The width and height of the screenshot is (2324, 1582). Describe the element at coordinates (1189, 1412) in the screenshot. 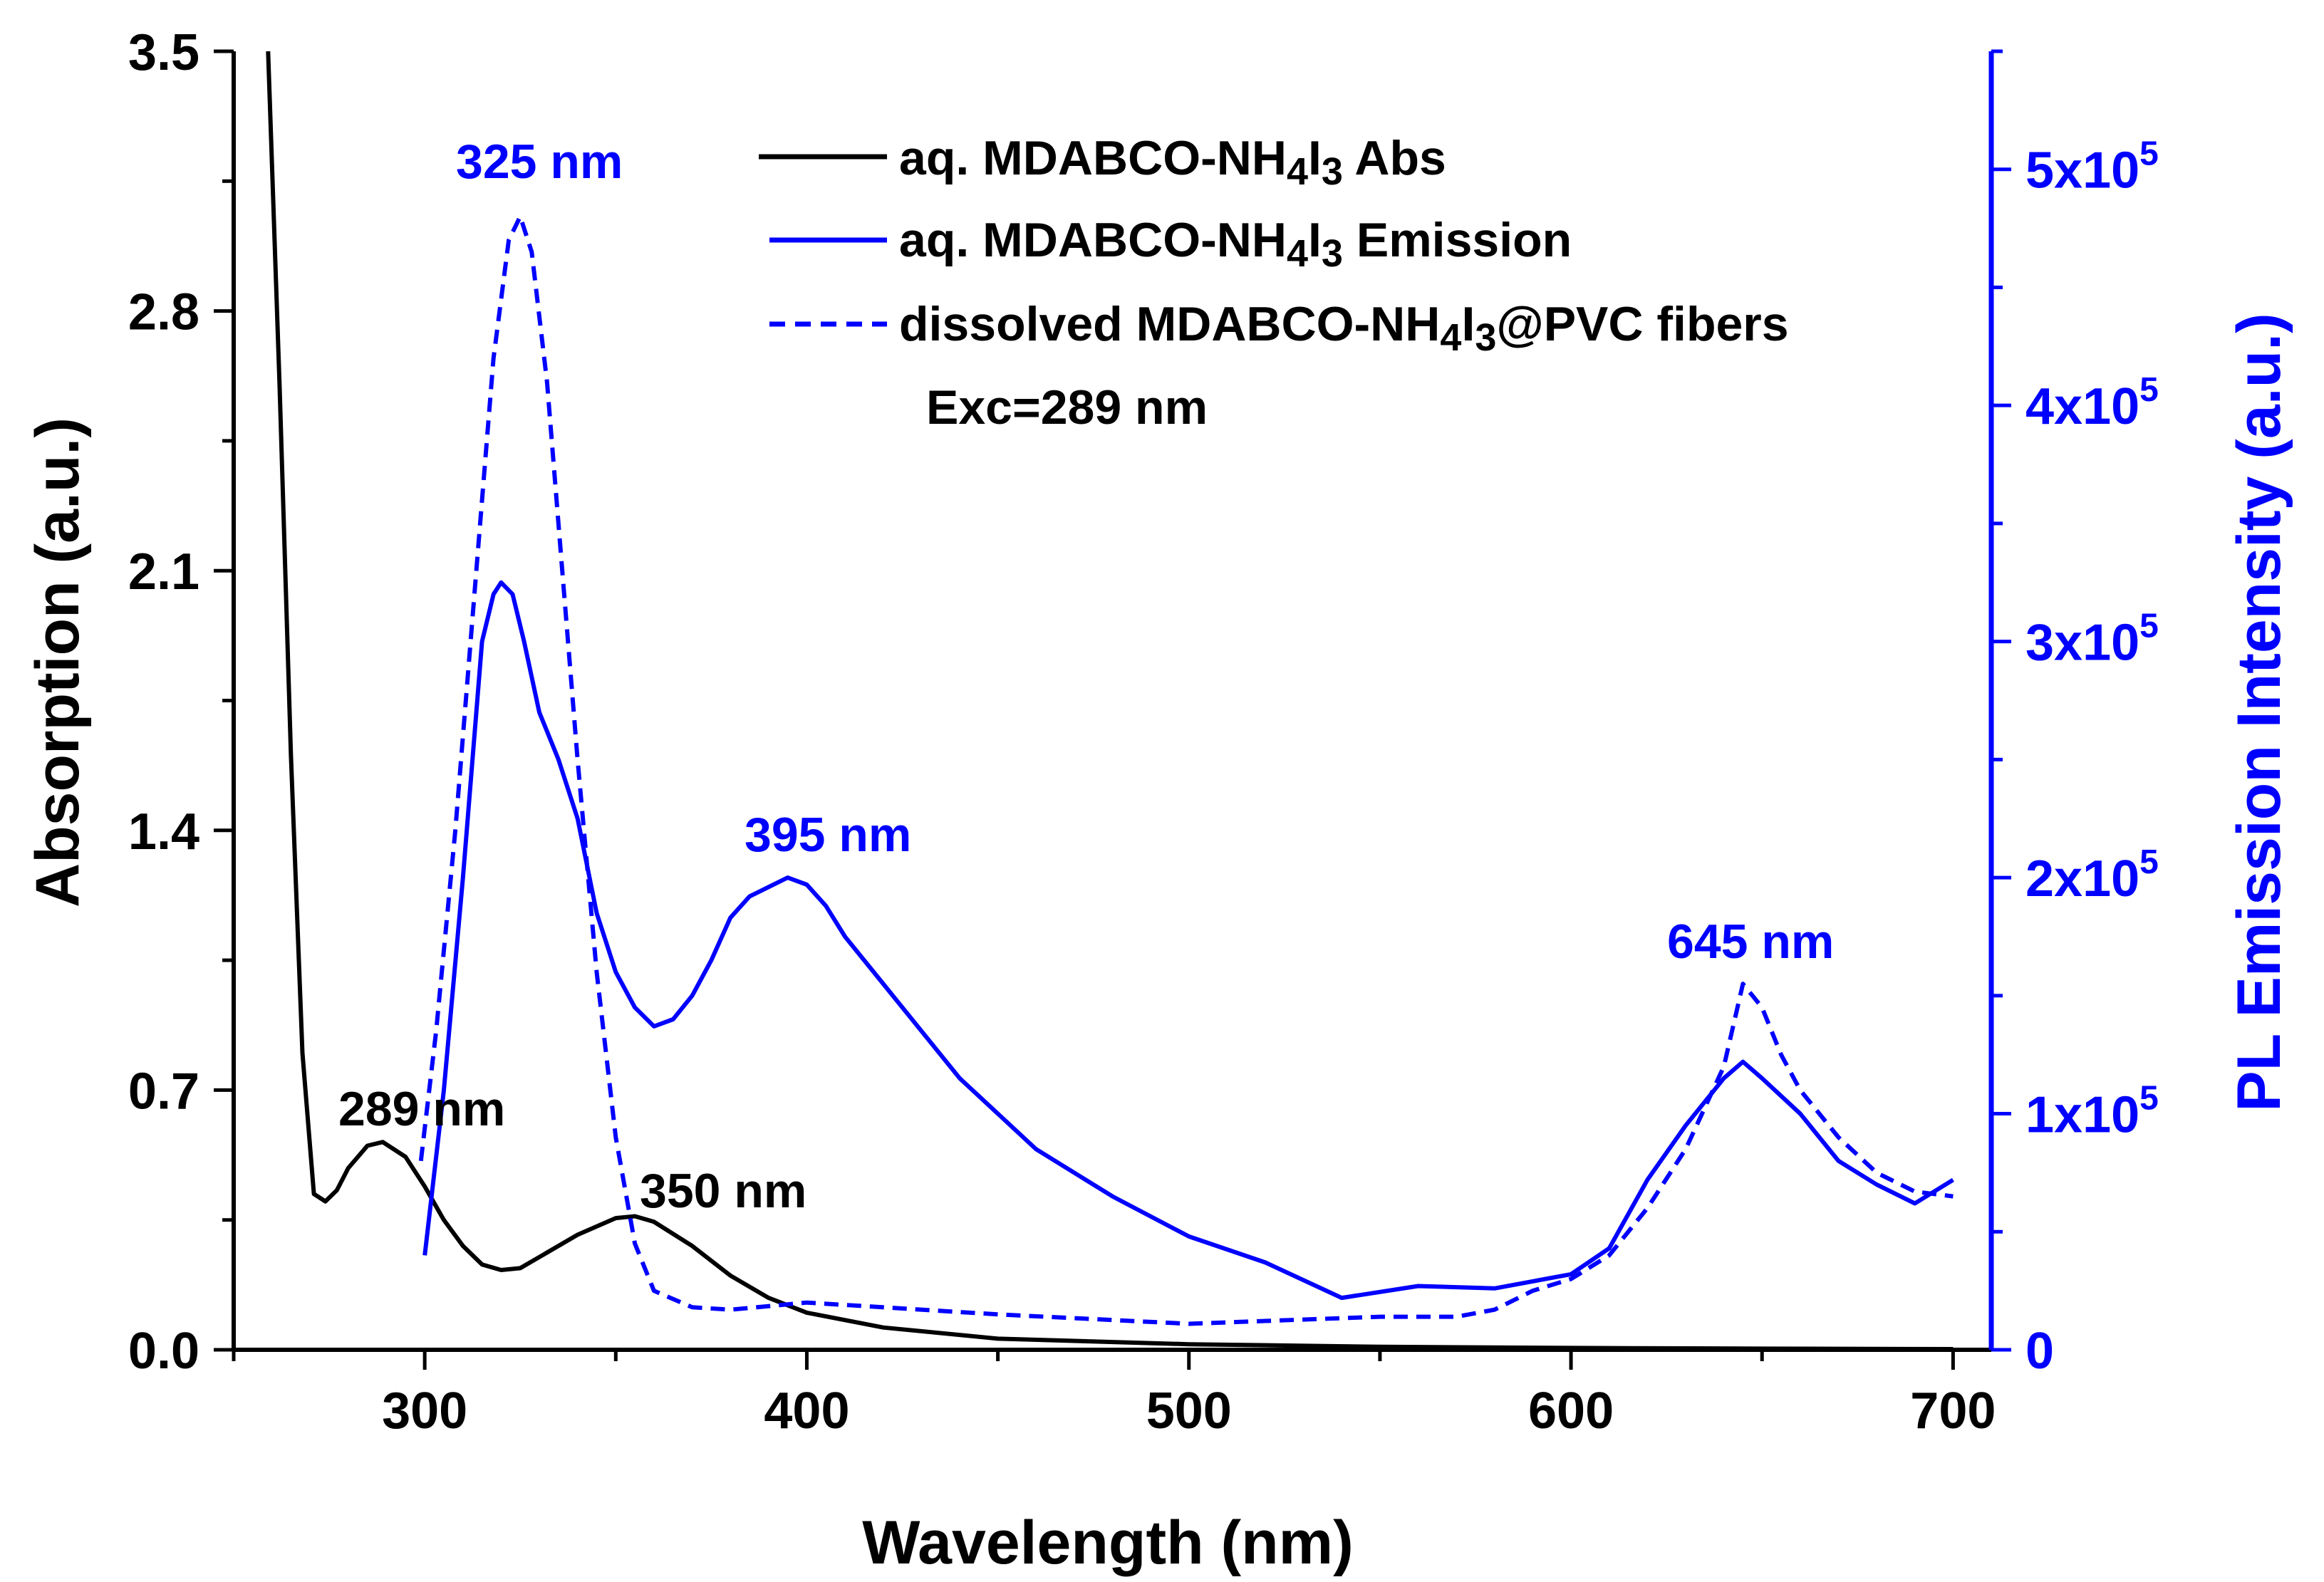

I see `x-tick-label: 500` at that location.